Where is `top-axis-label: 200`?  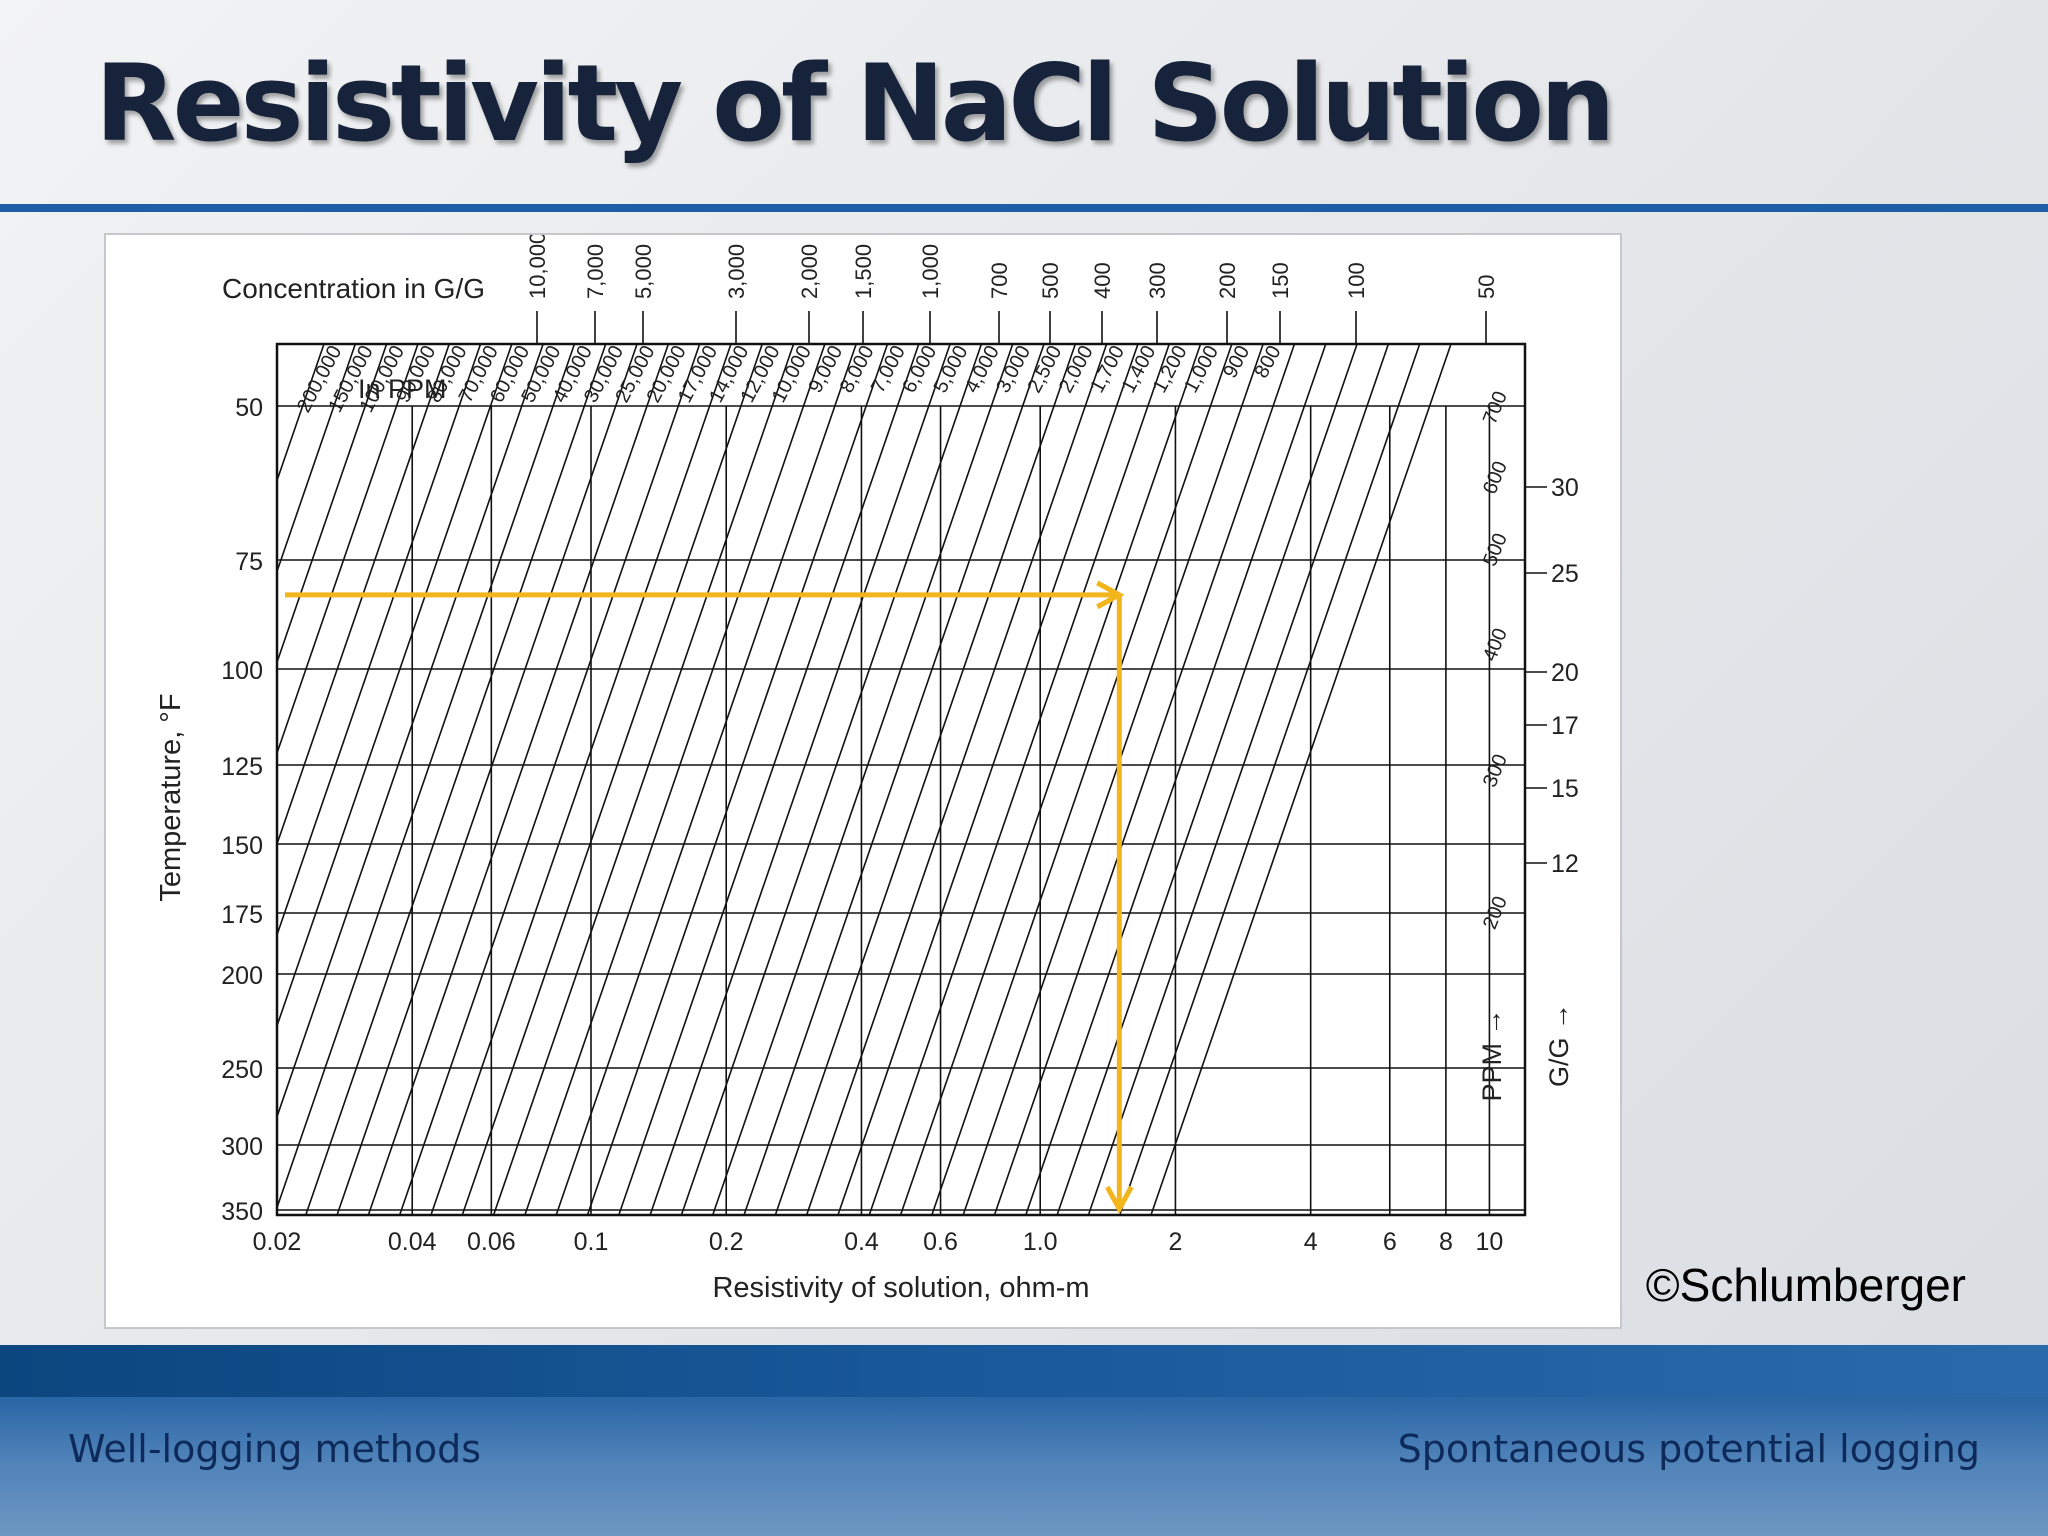 top-axis-label: 200 is located at coordinates (1227, 280).